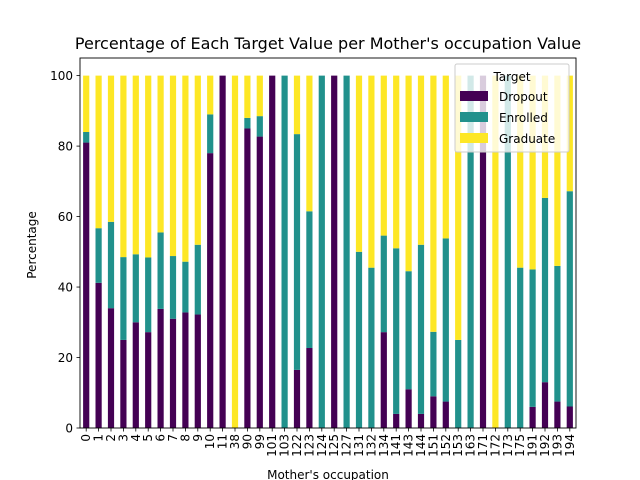 This screenshot has width=640, height=480. I want to click on x-tick-label: 194, so click(570, 445).